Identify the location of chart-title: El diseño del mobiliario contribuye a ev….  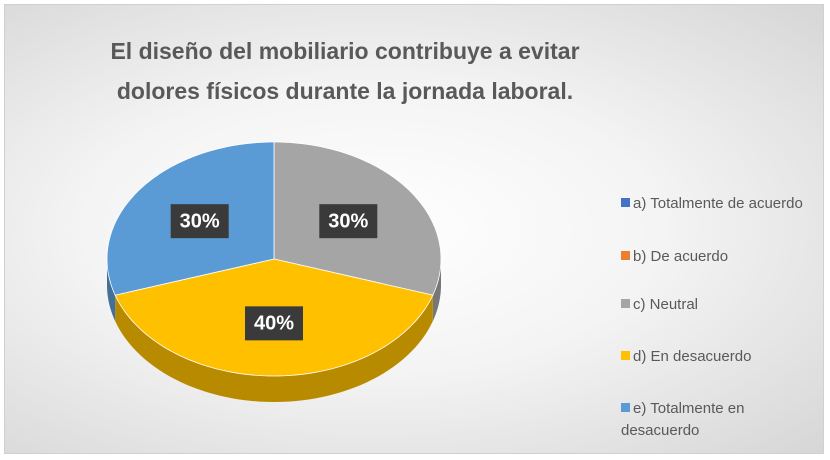
(345, 71).